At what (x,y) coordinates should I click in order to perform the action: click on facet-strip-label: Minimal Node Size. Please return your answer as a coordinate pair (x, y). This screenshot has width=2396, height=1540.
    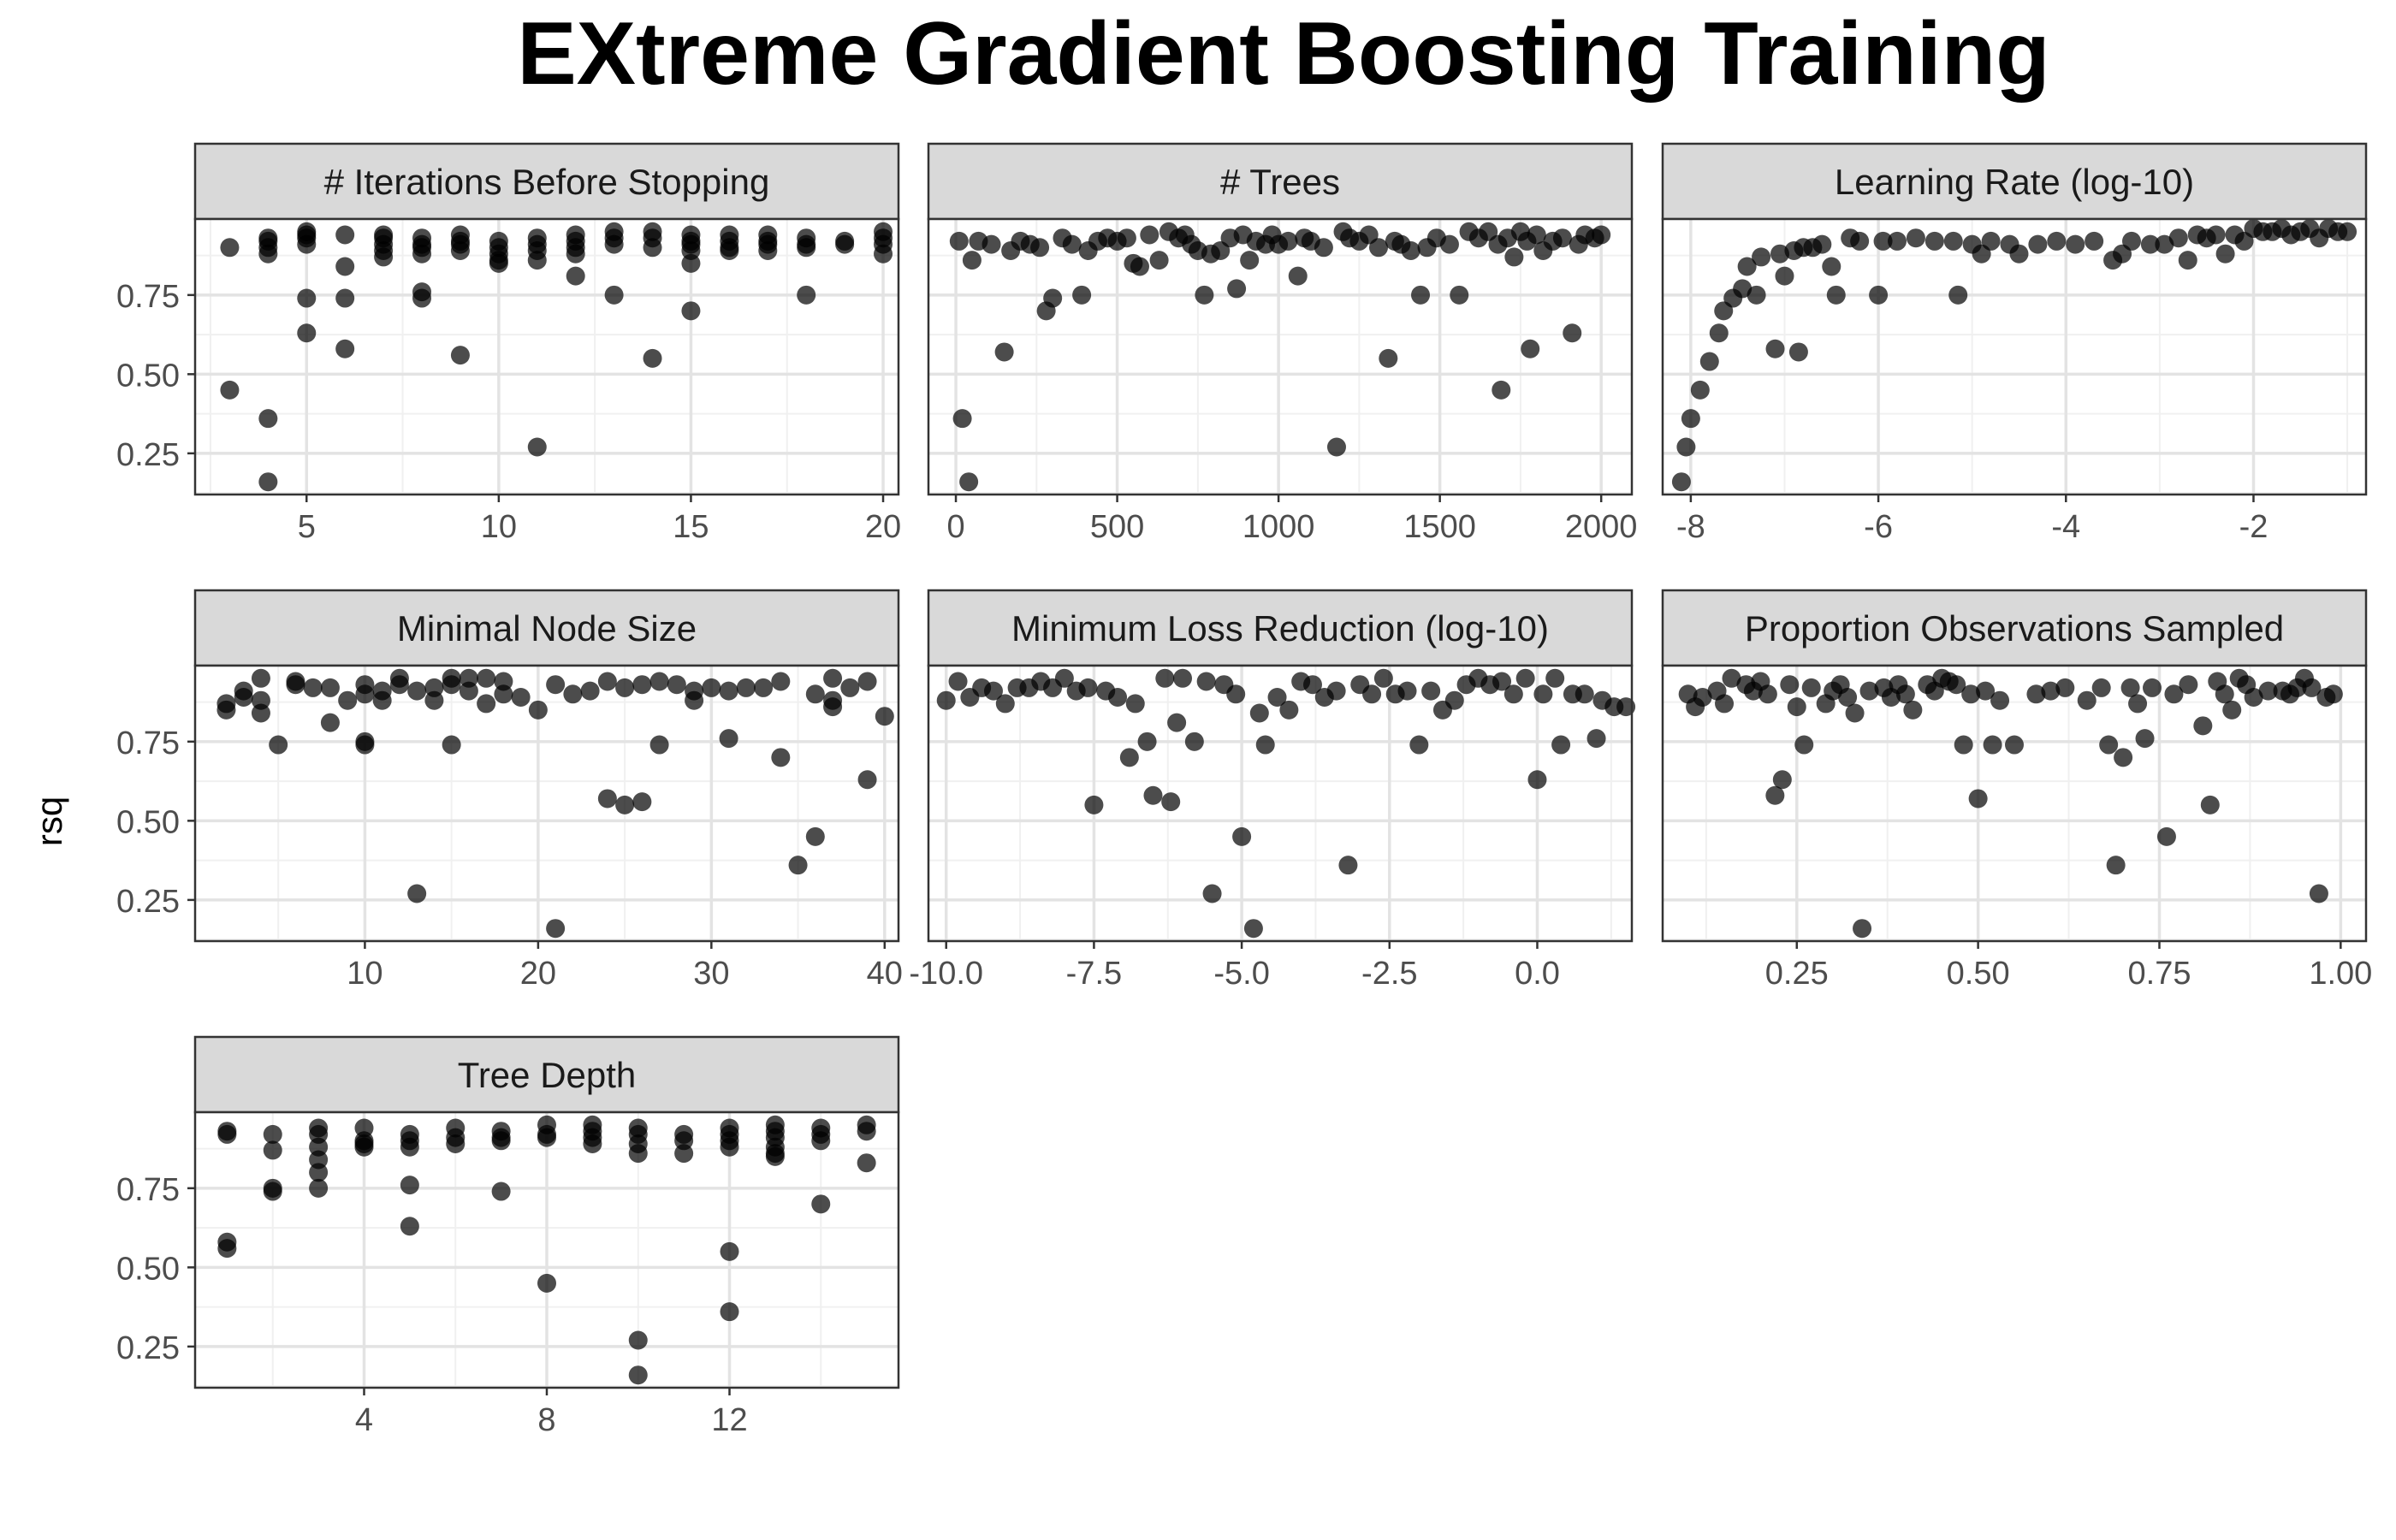
    Looking at the image, I should click on (547, 628).